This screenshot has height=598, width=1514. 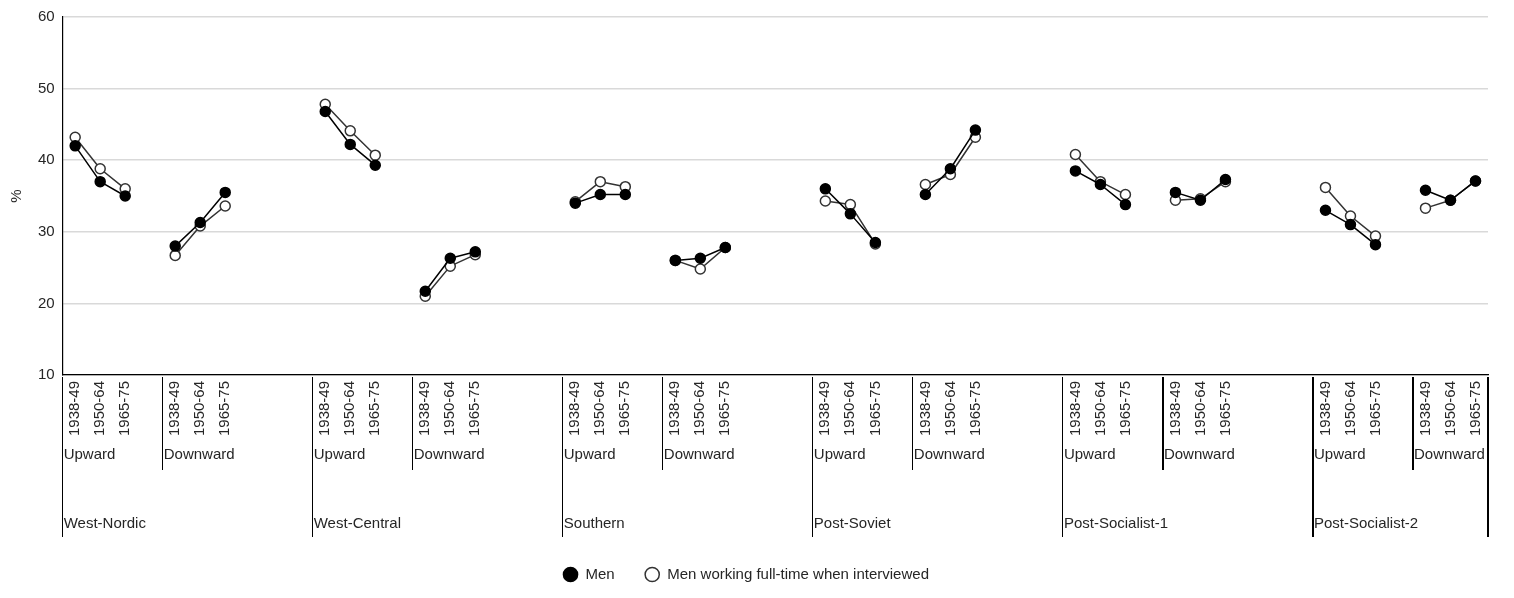 What do you see at coordinates (46, 230) in the screenshot?
I see `y-tick-label: 30` at bounding box center [46, 230].